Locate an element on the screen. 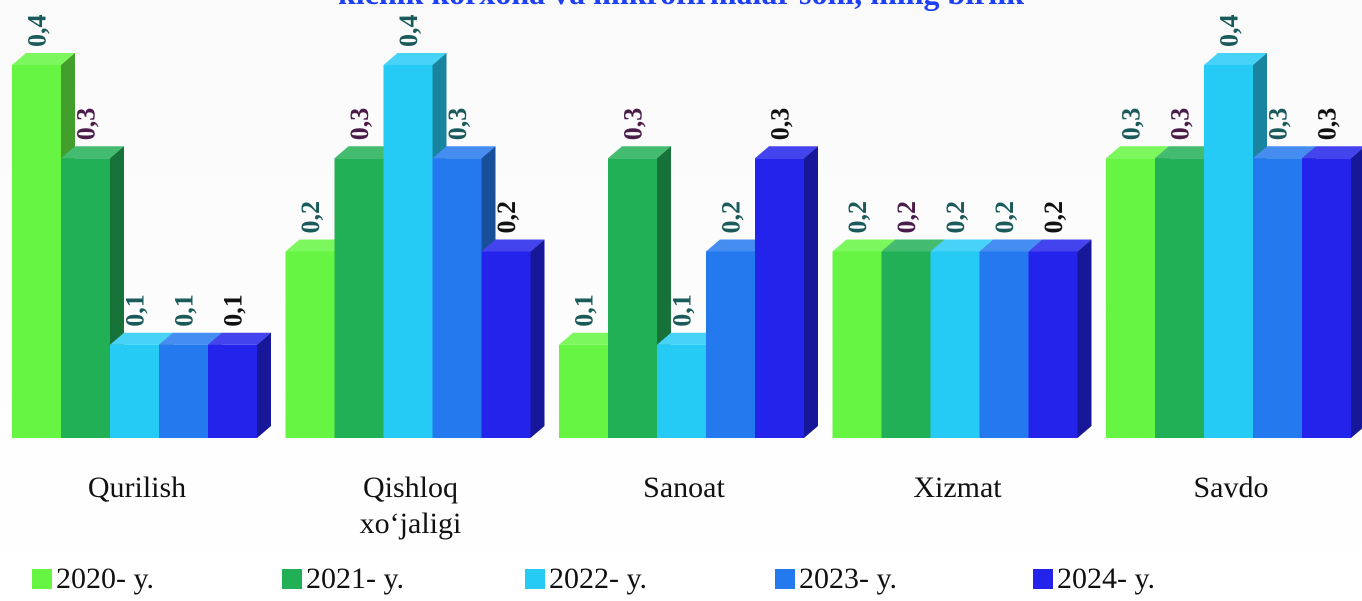 The image size is (1362, 601). legend-item: 2020- y. is located at coordinates (93, 579).